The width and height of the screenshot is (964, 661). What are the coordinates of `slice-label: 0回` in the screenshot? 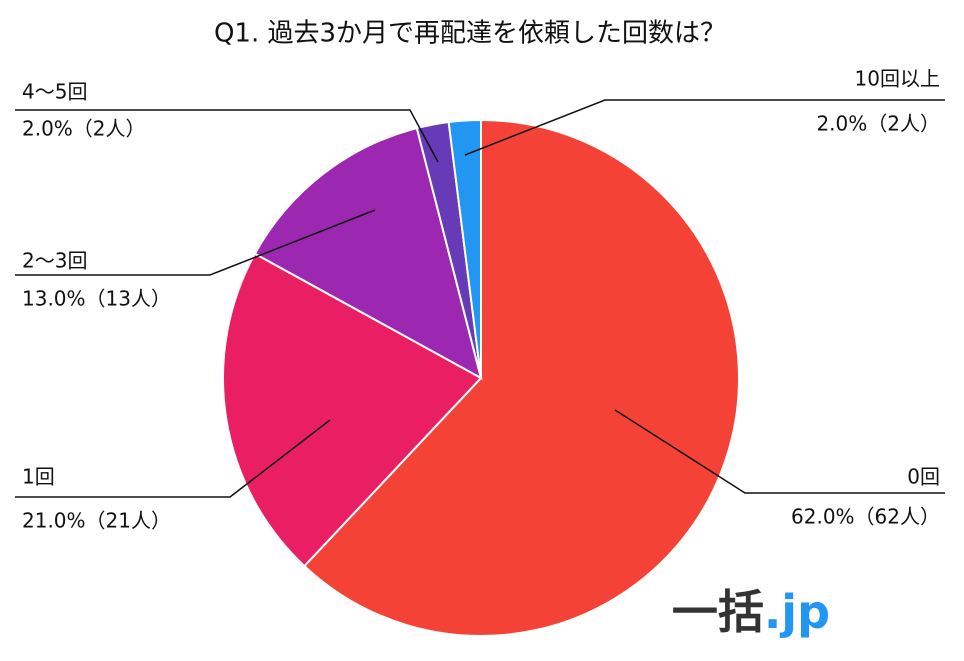 It's located at (923, 477).